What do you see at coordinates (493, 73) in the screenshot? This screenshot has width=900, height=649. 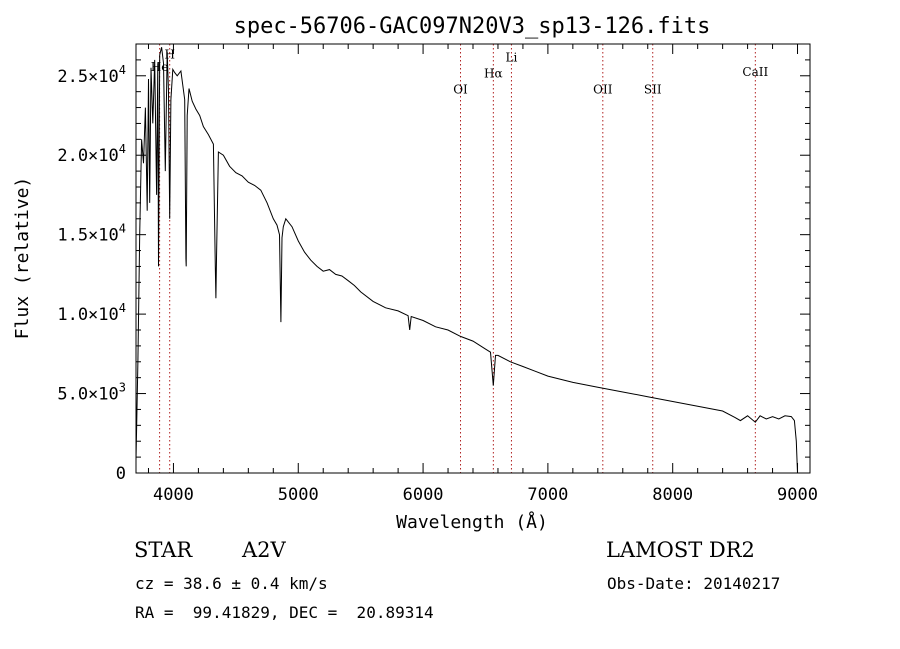 I see `spectral-line-label: Hα` at bounding box center [493, 73].